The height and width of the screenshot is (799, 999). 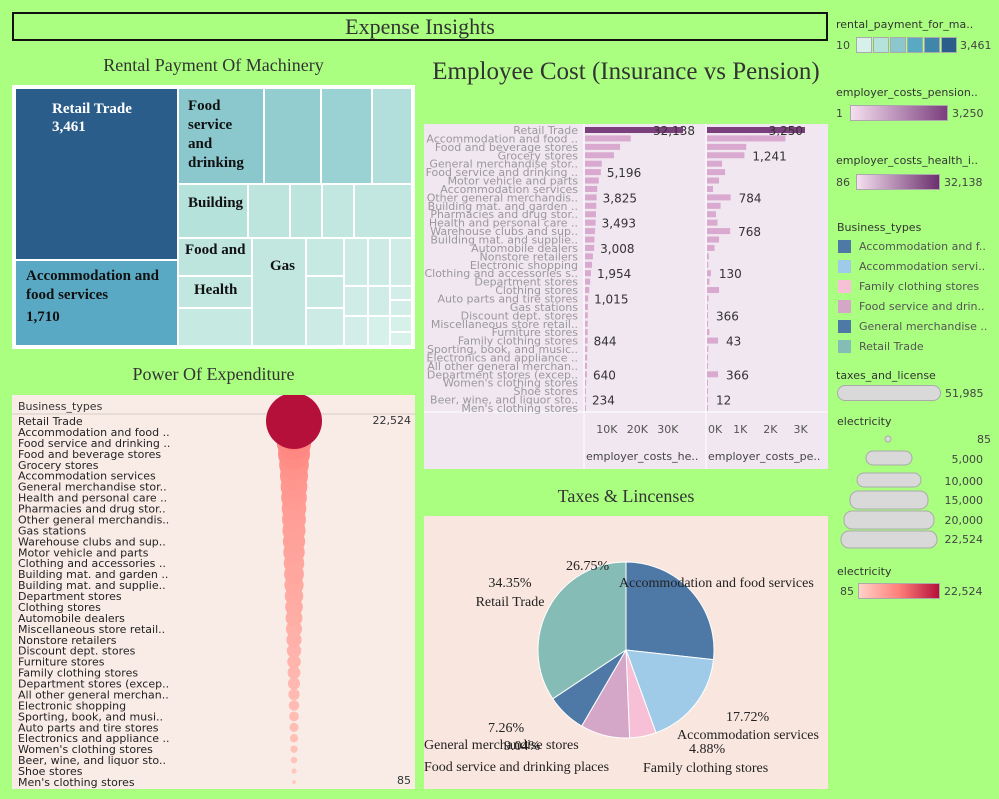 What do you see at coordinates (916, 182) in the screenshot?
I see `legend-health: 86 32,138` at bounding box center [916, 182].